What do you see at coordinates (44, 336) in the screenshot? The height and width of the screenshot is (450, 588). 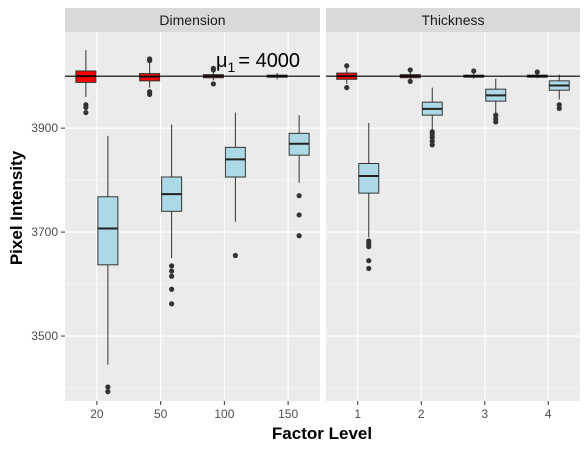 I see `y-tick-label: 3500` at bounding box center [44, 336].